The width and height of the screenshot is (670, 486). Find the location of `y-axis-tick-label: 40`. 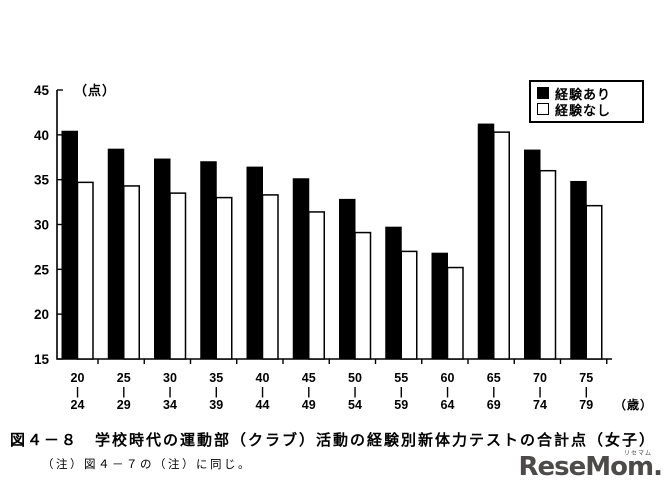

y-axis-tick-label: 40 is located at coordinates (41, 135).